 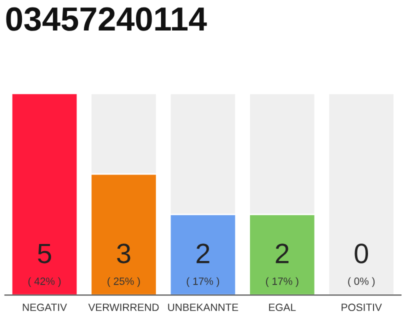 What do you see at coordinates (123, 307) in the screenshot?
I see `x-tick-label: VERWIRREND` at bounding box center [123, 307].